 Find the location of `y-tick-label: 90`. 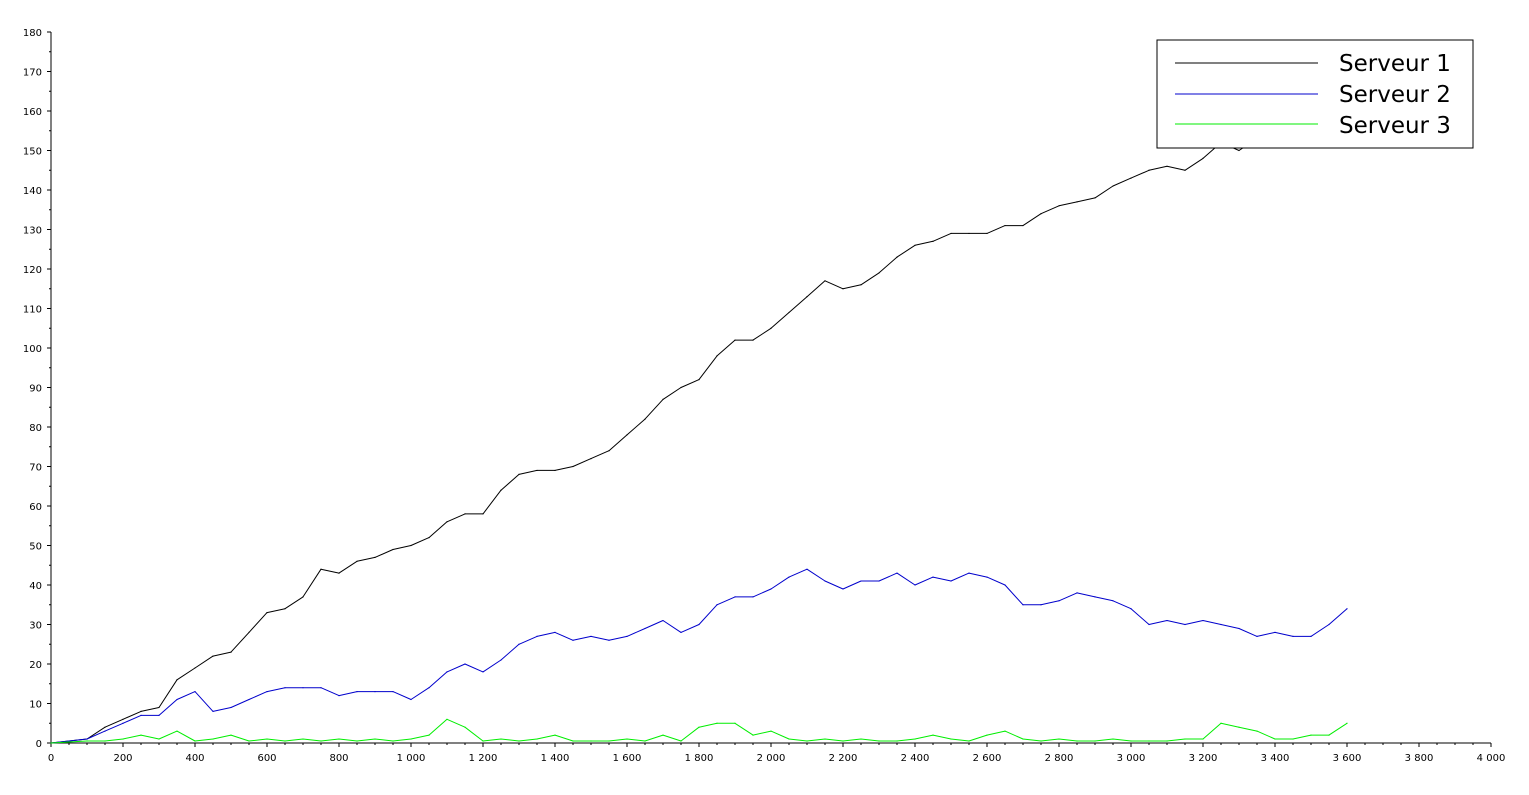

y-tick-label: 90 is located at coordinates (35, 389).